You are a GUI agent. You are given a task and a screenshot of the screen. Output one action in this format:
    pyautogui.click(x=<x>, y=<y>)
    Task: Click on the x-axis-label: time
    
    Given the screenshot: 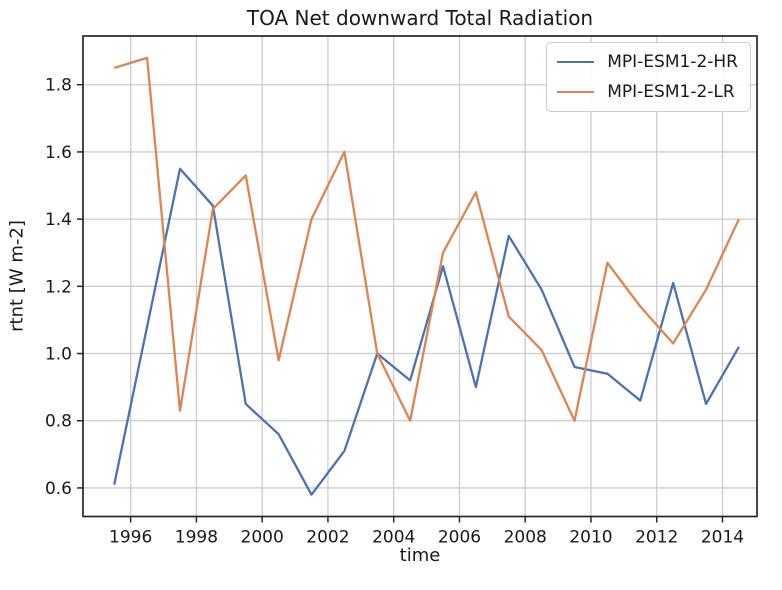 What is the action you would take?
    pyautogui.click(x=420, y=555)
    